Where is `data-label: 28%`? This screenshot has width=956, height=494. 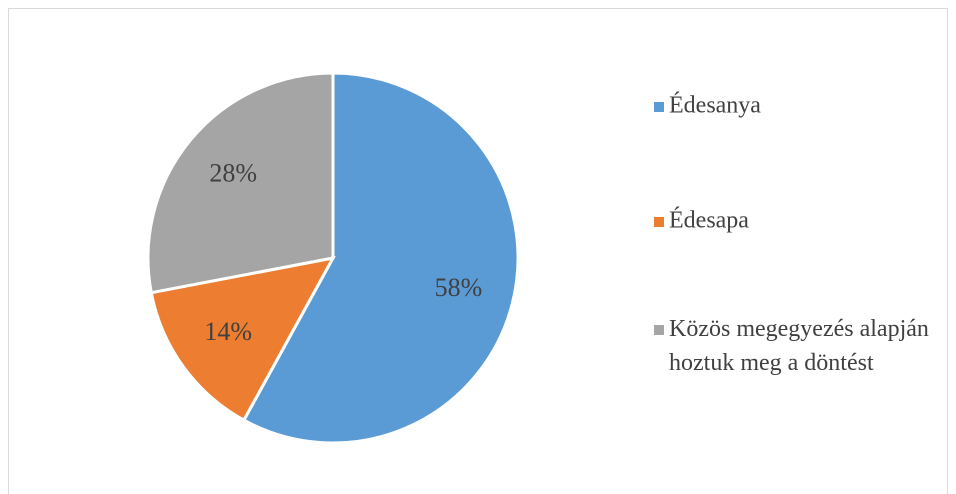 data-label: 28% is located at coordinates (233, 172).